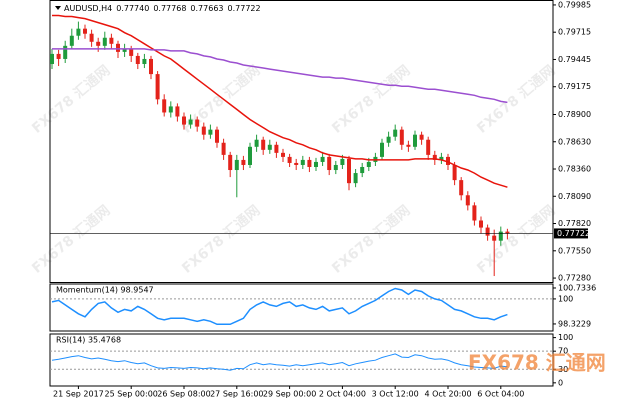 The height and width of the screenshot is (400, 640). Describe the element at coordinates (574, 4) in the screenshot. I see `y-tick-label: 0.79985` at that location.